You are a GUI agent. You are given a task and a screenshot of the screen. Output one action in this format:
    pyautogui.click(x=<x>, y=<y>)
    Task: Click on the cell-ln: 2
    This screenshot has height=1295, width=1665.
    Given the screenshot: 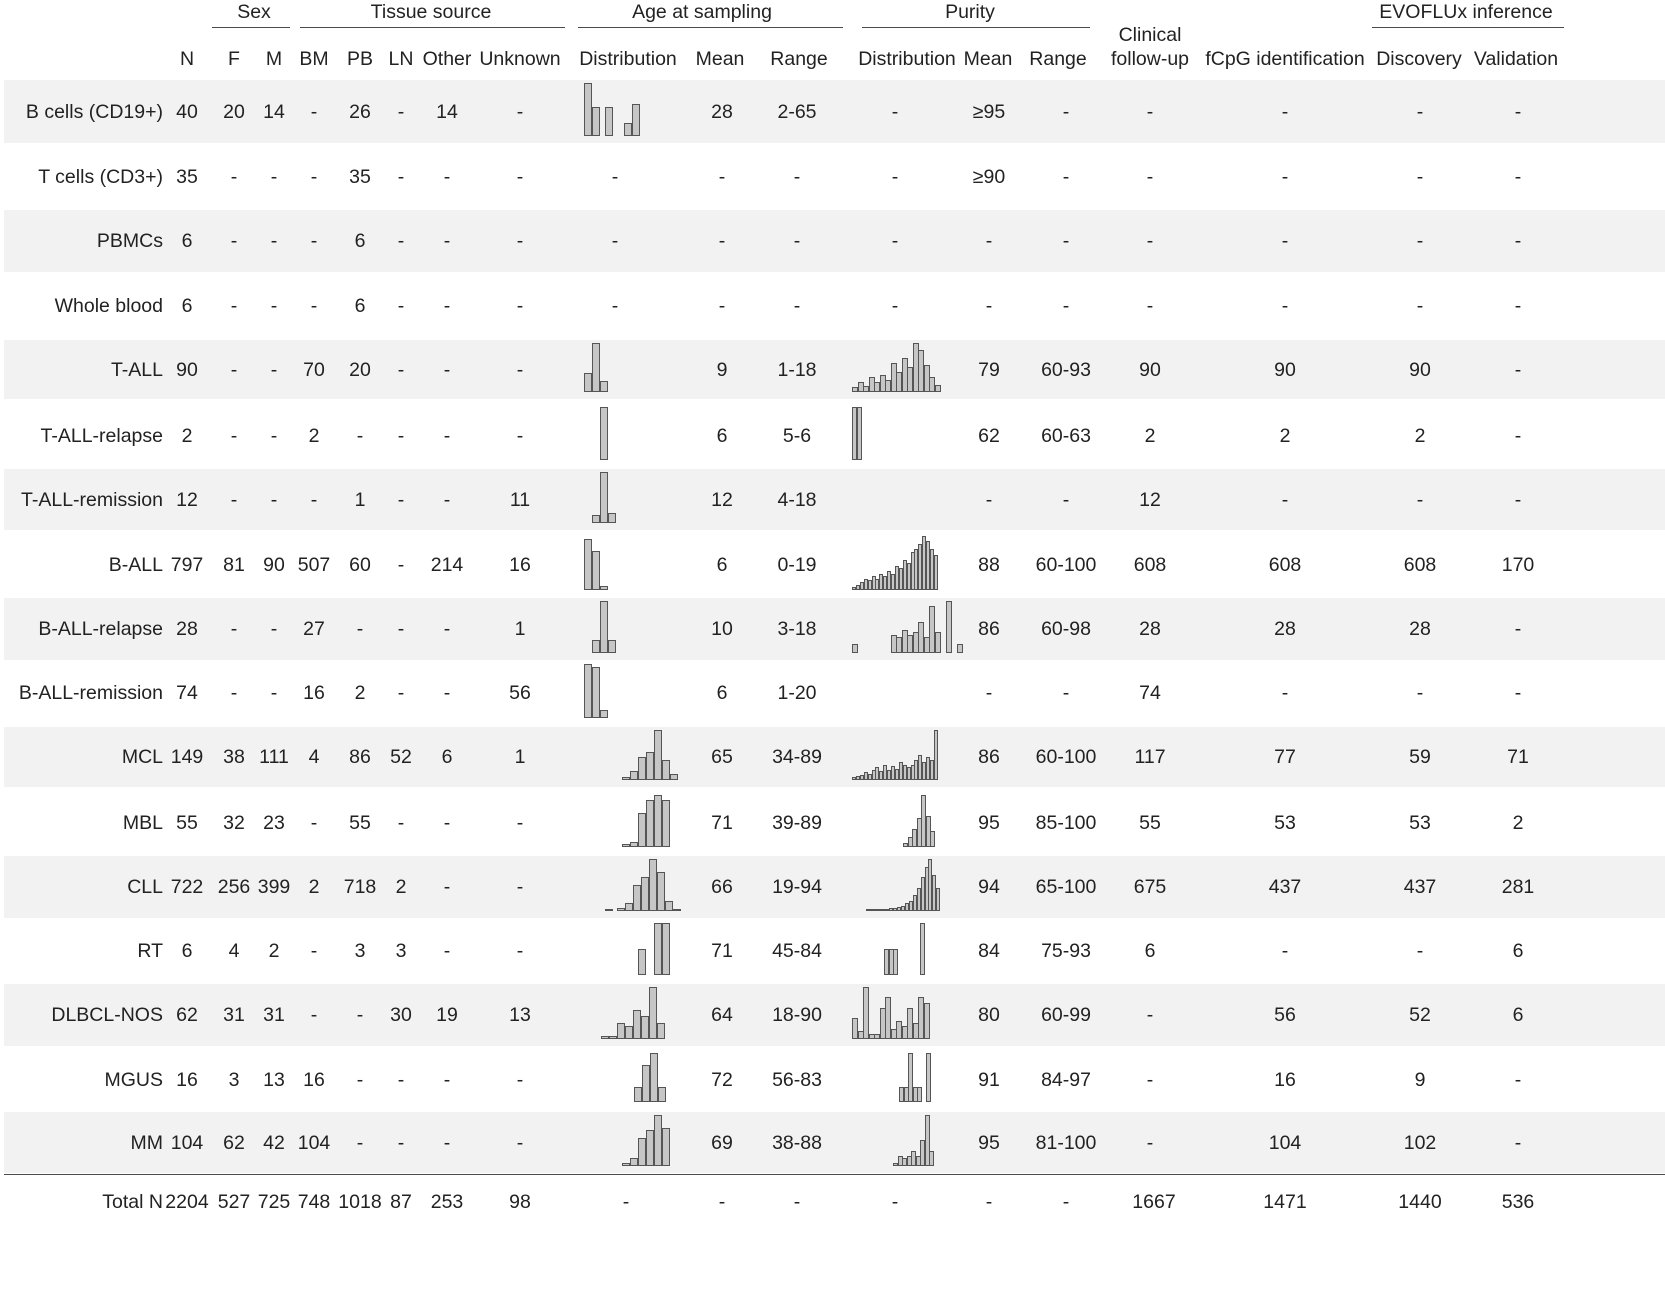 What is the action you would take?
    pyautogui.click(x=401, y=887)
    